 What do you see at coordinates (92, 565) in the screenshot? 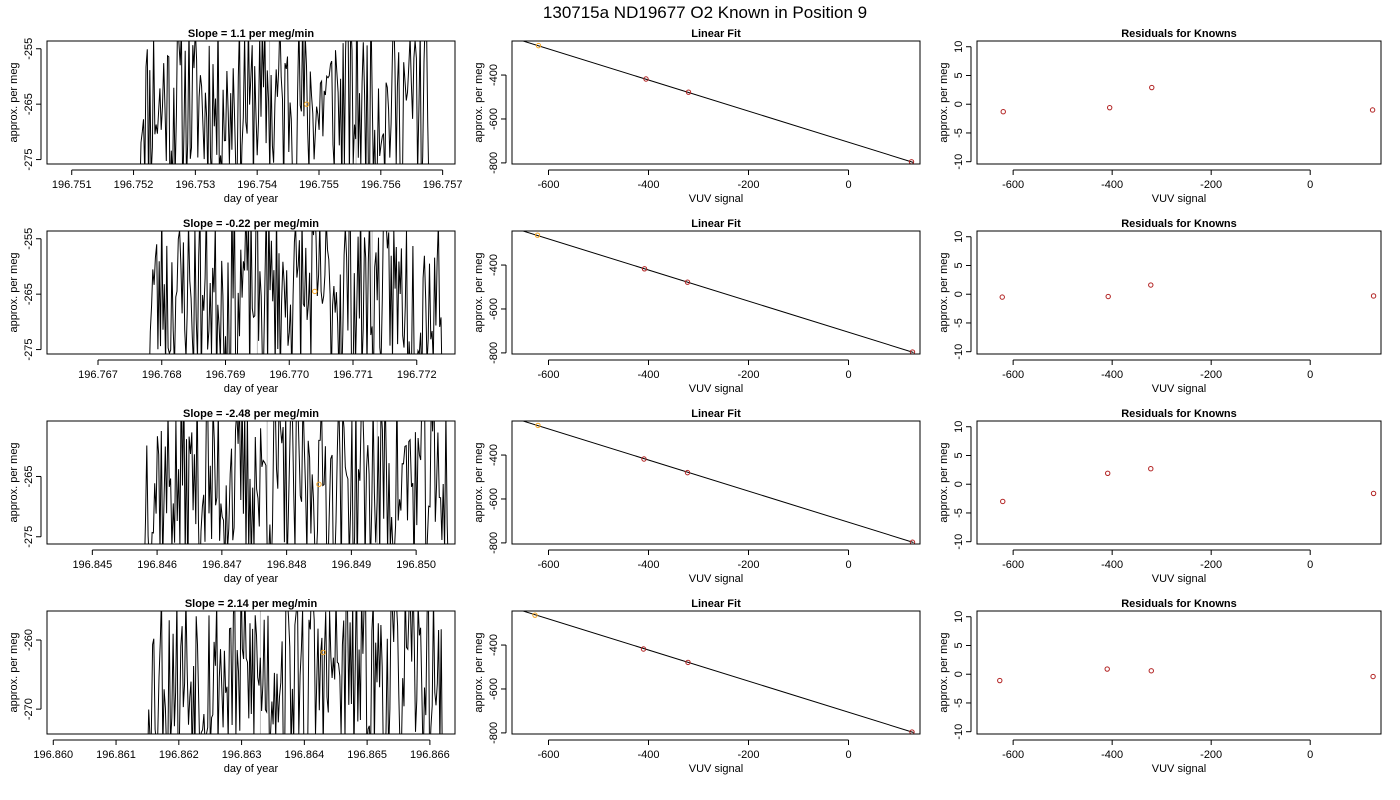
I see `x-tick-label: 196.845` at bounding box center [92, 565].